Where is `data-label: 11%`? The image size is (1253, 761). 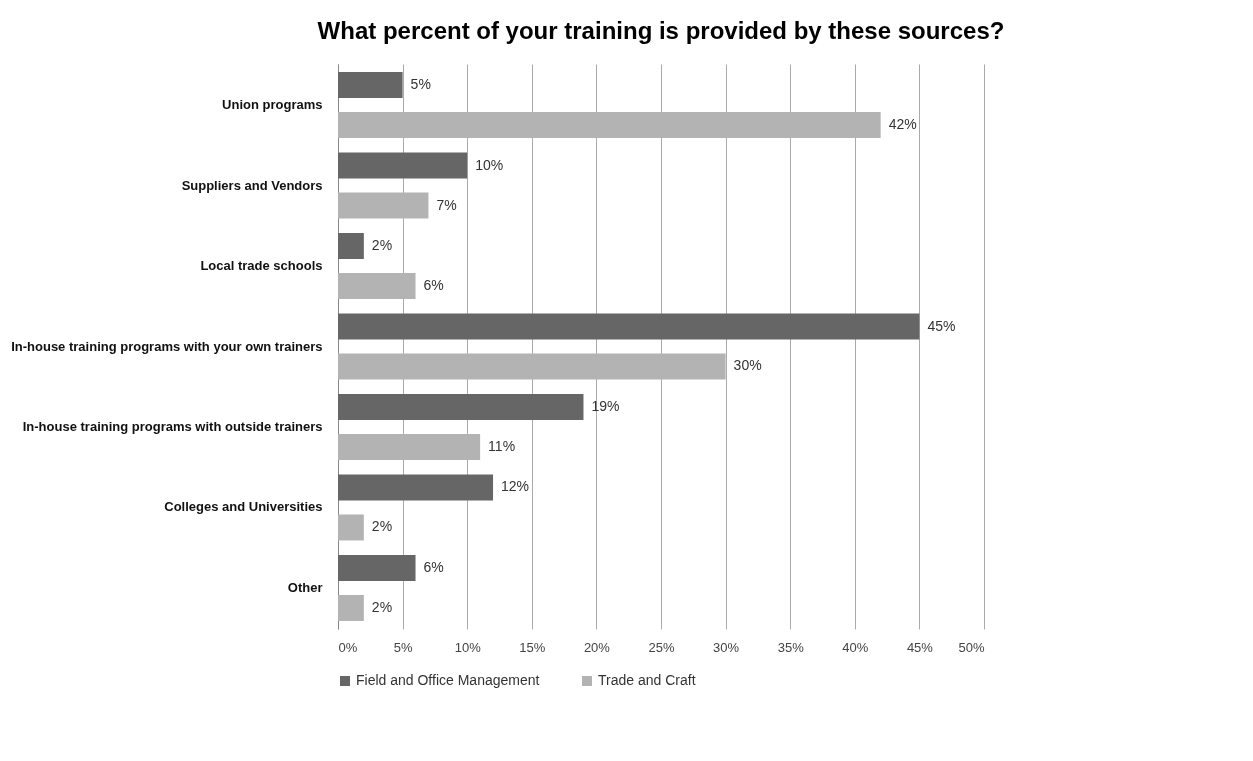
data-label: 11% is located at coordinates (502, 445).